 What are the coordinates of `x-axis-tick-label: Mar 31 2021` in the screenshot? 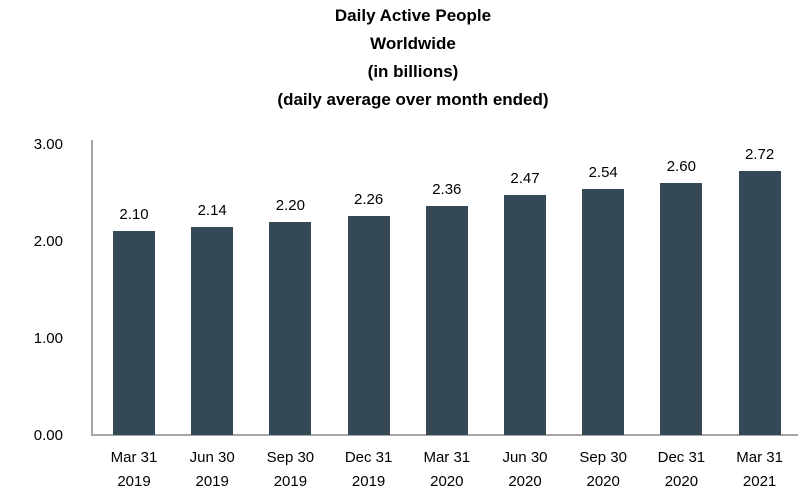 It's located at (759, 470).